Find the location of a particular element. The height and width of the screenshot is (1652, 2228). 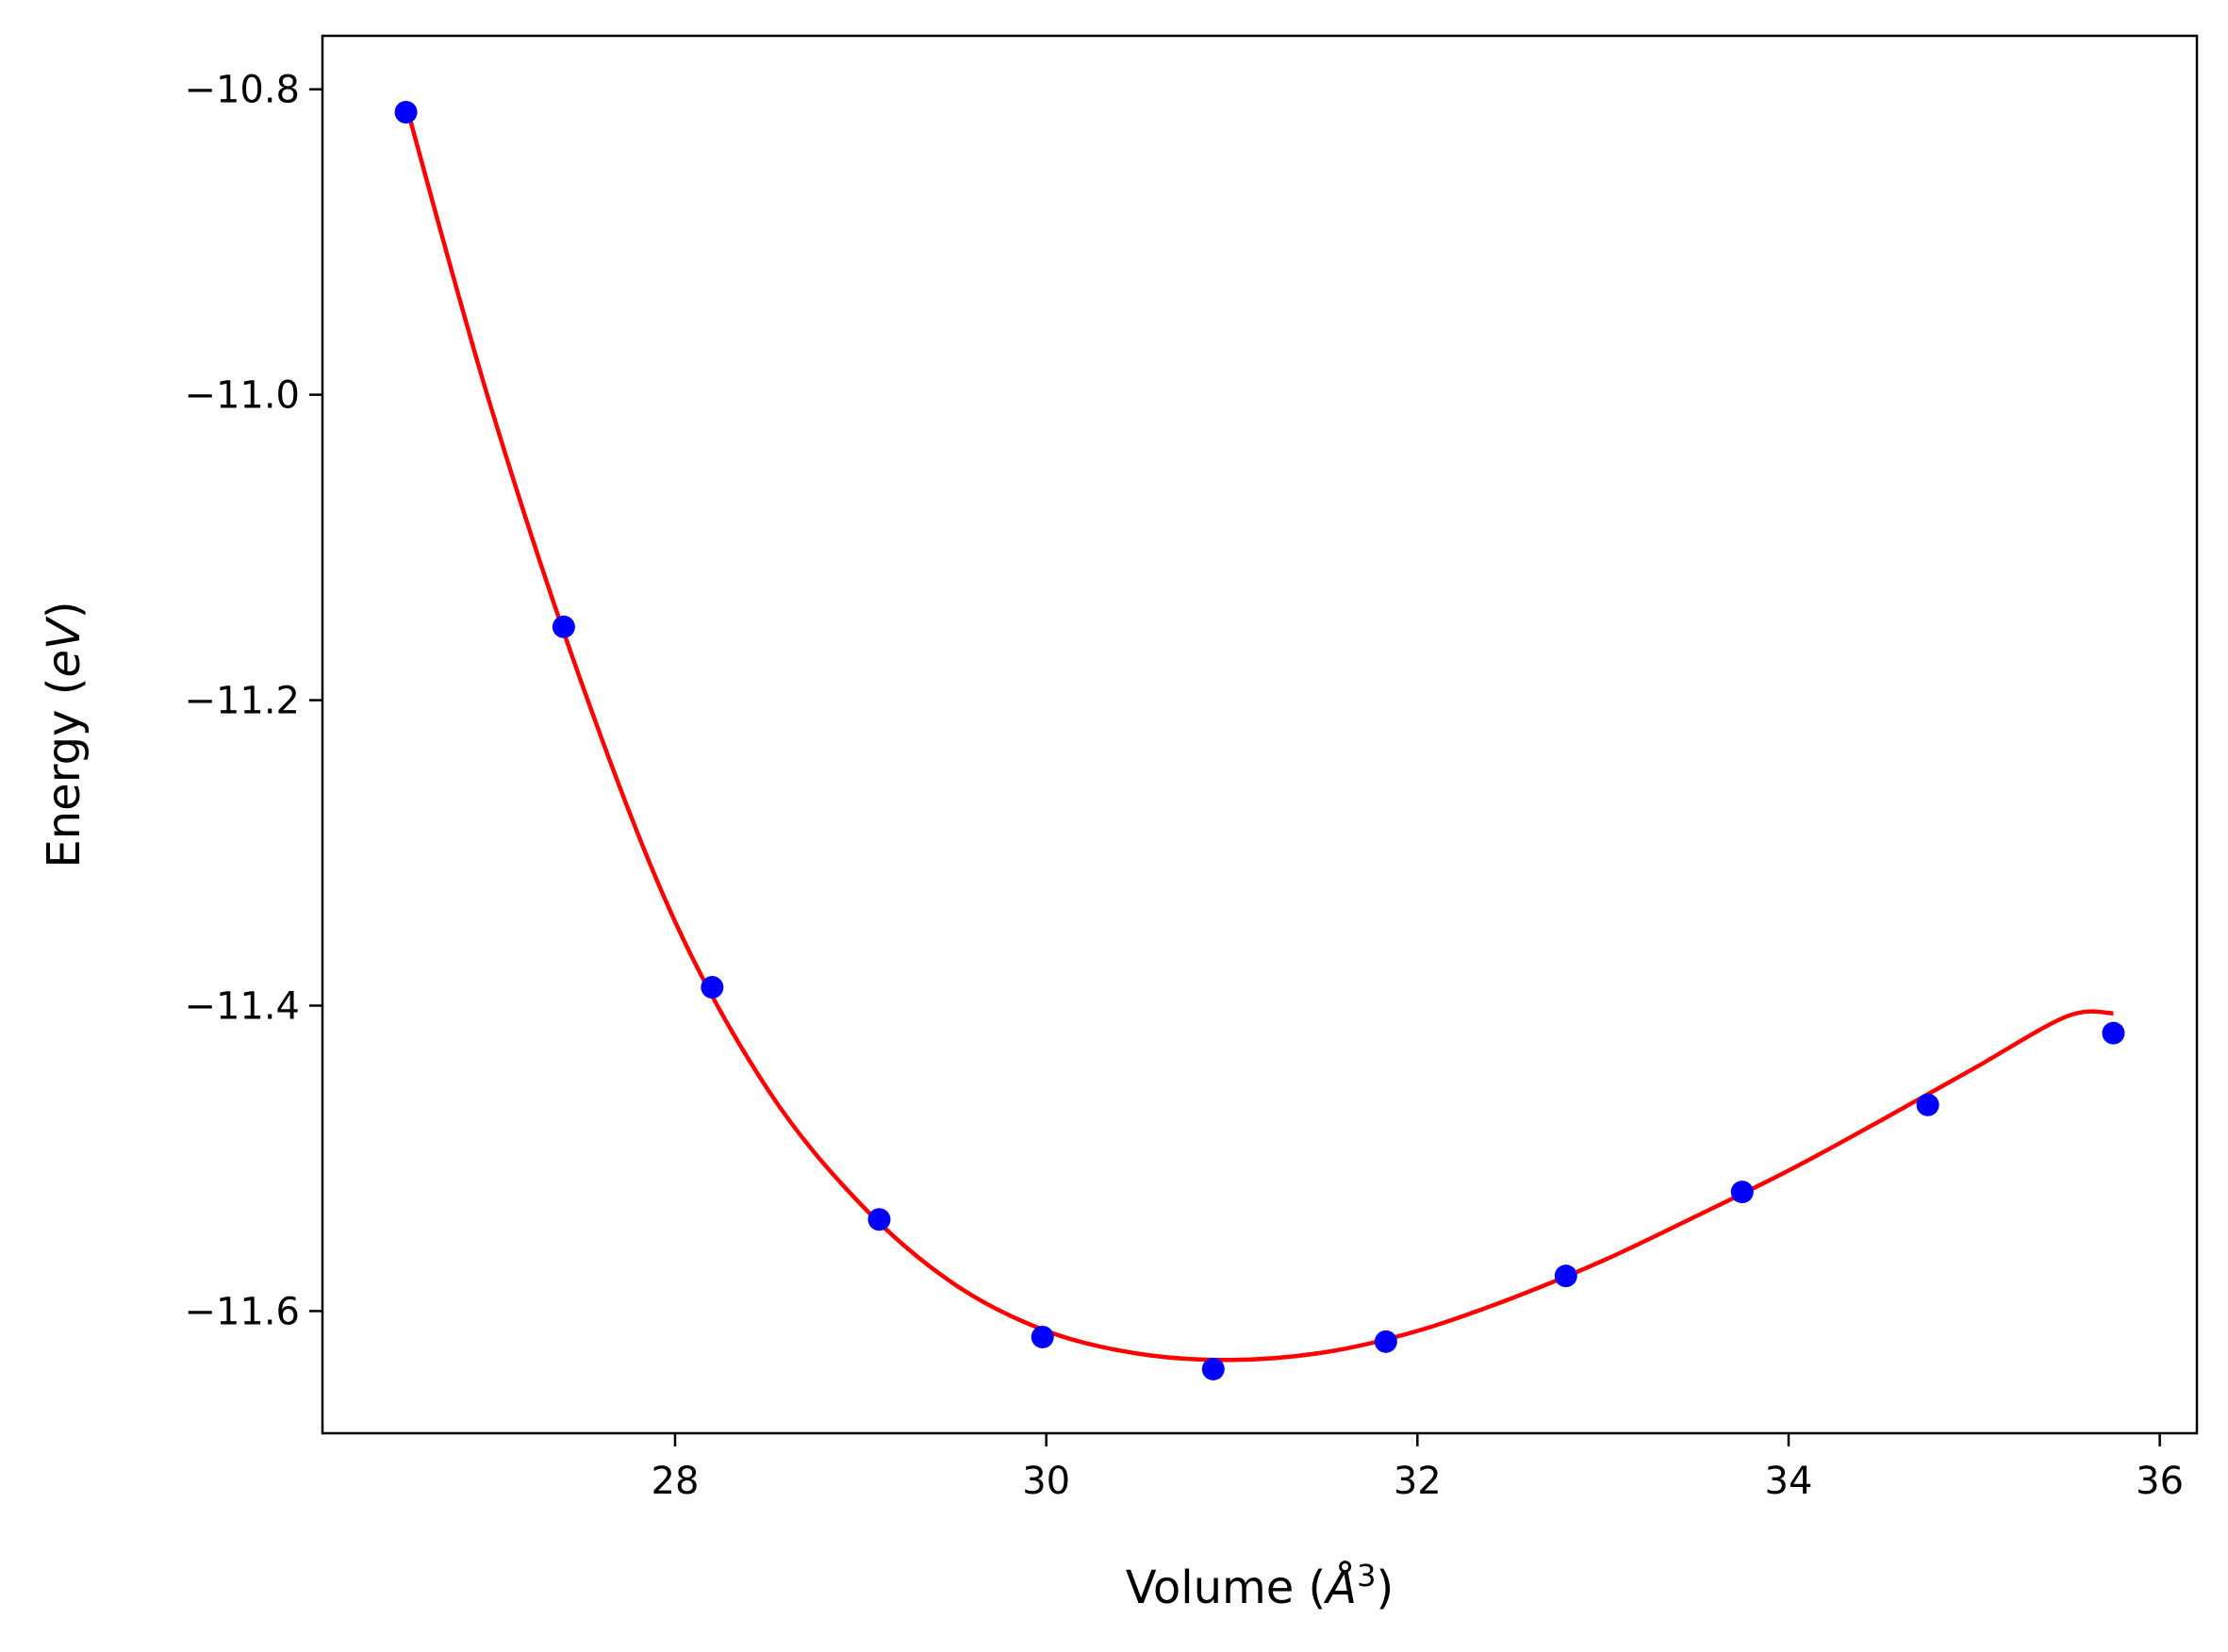

x-tick-label: 30 is located at coordinates (1046, 1481).